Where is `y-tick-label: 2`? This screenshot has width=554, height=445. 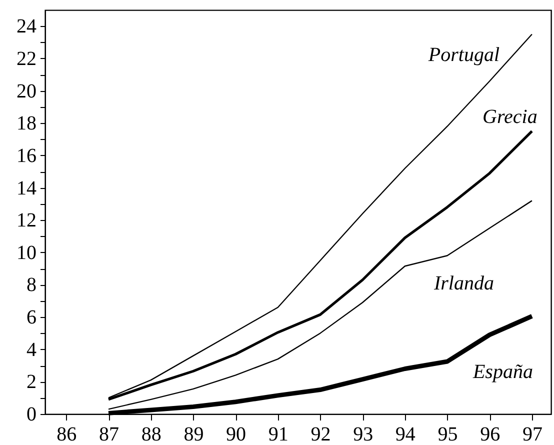 y-tick-label: 2 is located at coordinates (31, 382).